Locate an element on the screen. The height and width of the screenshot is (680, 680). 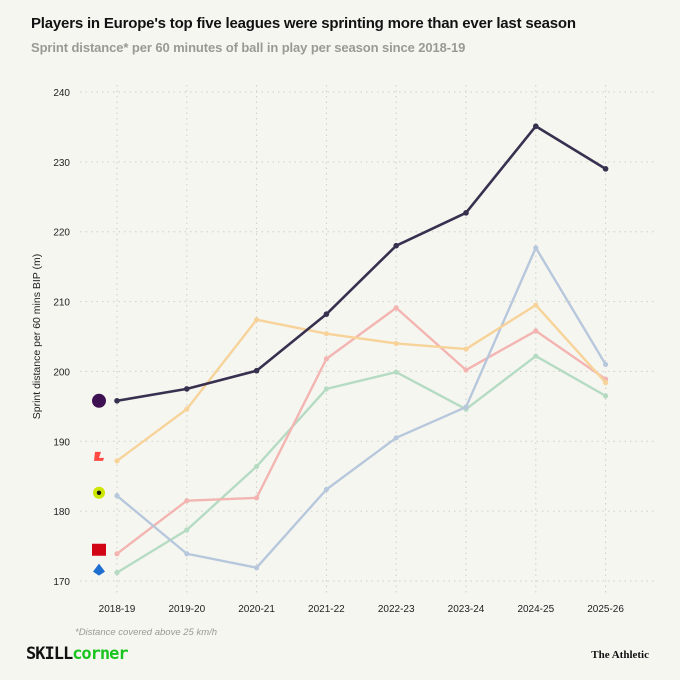
y-tick-label: 180 is located at coordinates (61, 512).